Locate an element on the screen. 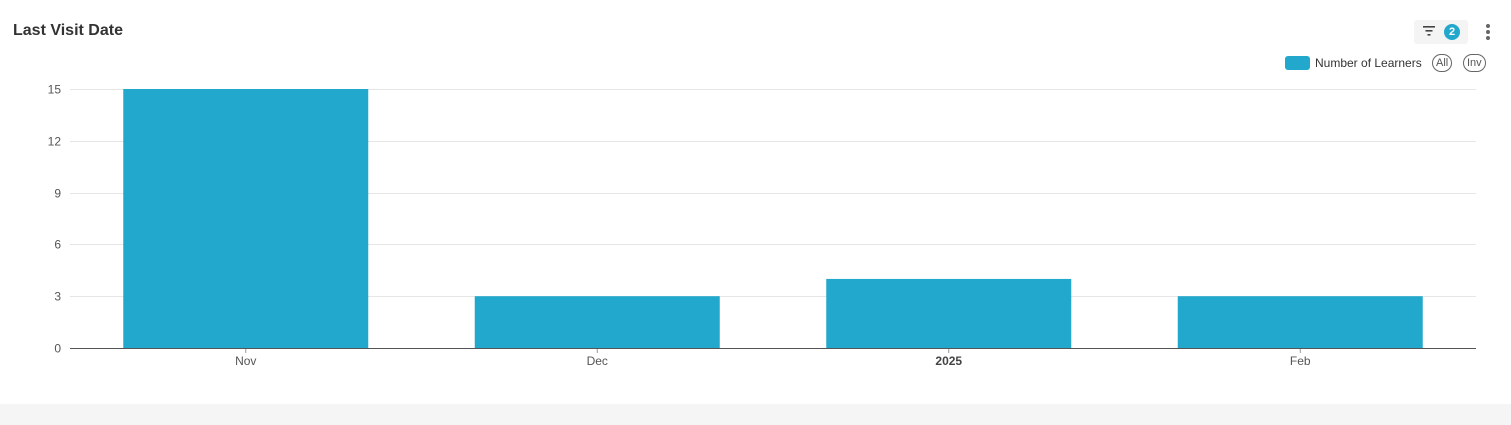  x-tick-label: 2025 is located at coordinates (948, 361).